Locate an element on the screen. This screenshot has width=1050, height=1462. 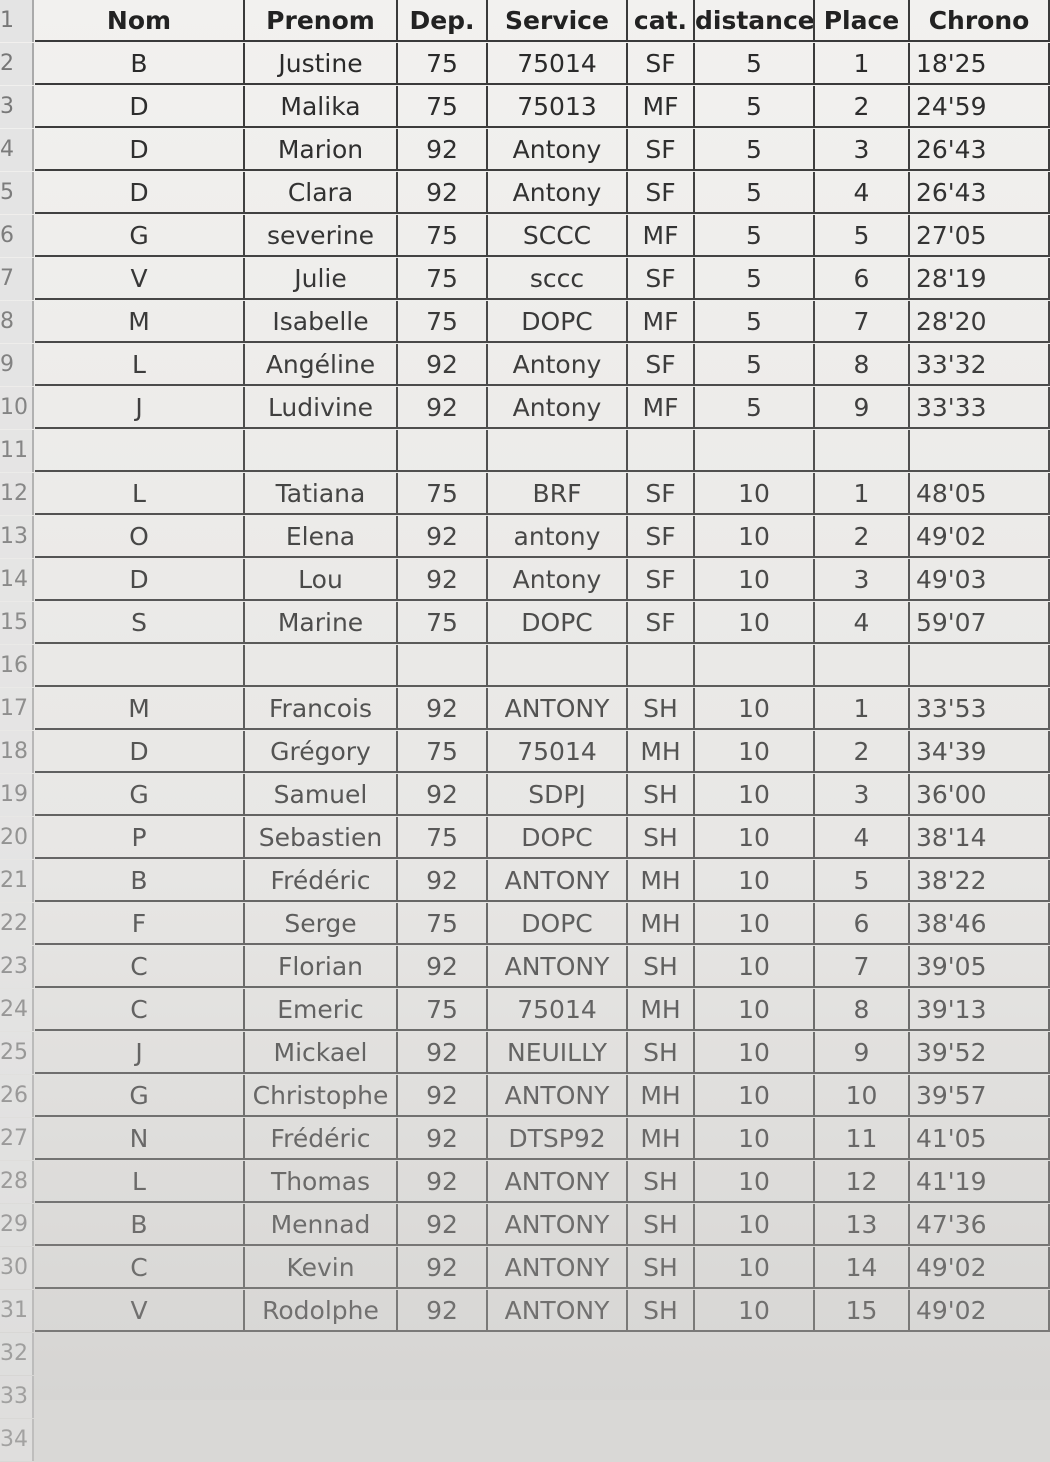
cell: 7 is located at coordinates (862, 322).